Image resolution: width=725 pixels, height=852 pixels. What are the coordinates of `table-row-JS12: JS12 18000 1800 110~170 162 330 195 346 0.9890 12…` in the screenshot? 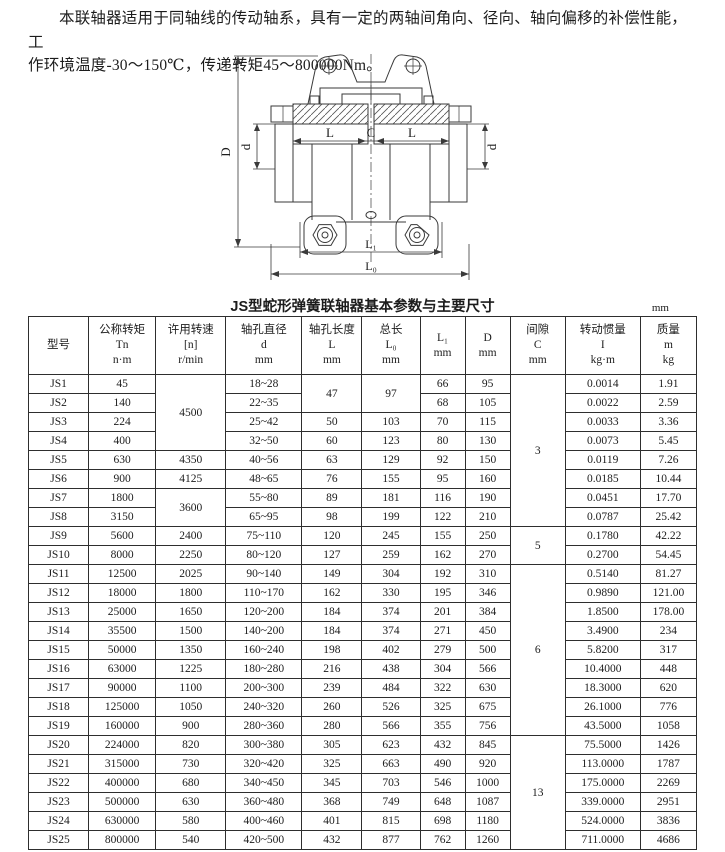 It's located at (362, 593).